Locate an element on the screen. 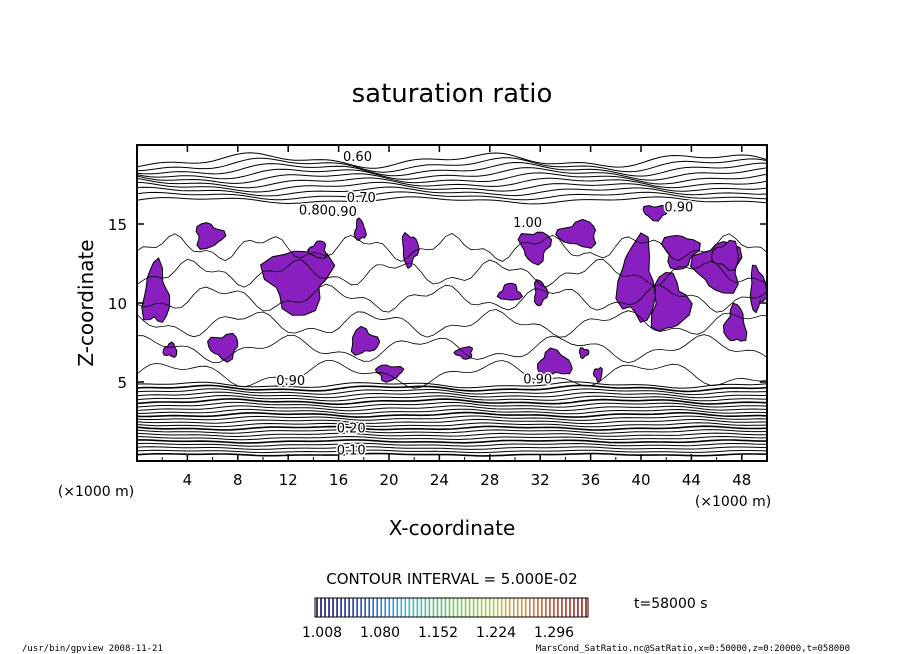  colorbar-stripes is located at coordinates (451, 607).